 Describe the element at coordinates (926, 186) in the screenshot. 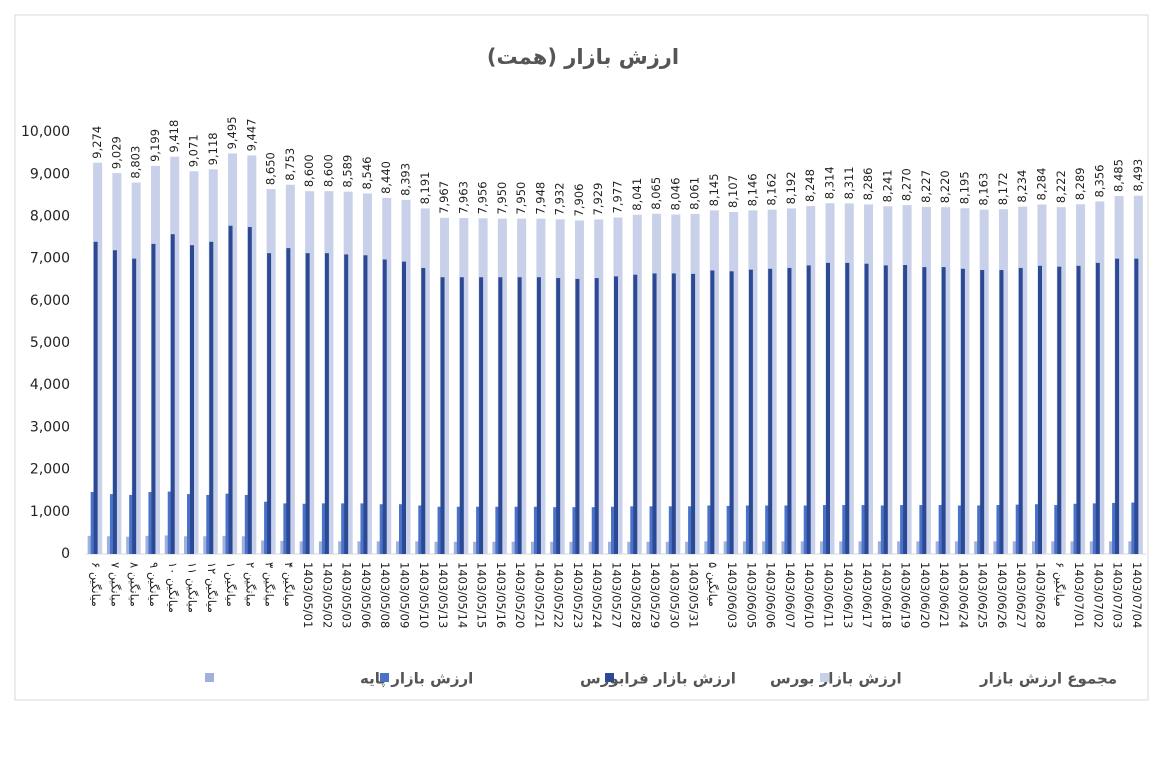

I see `value-label: 8,227` at that location.